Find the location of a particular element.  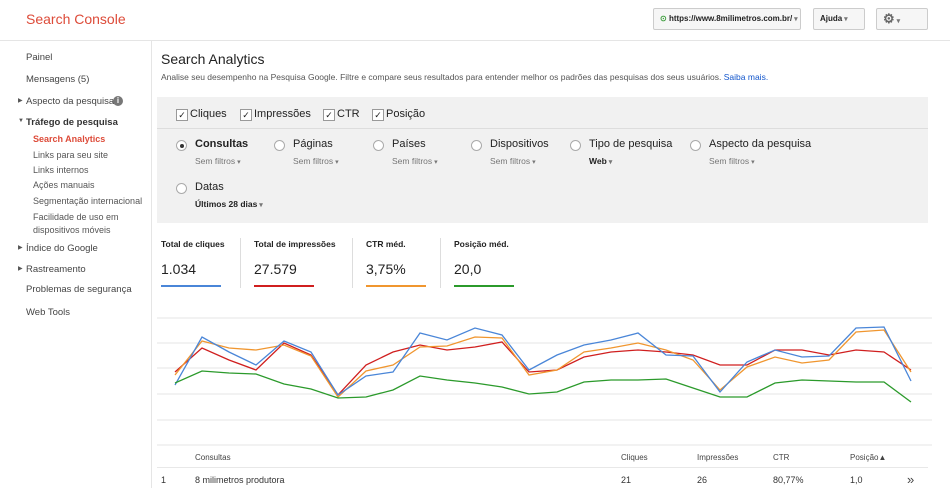

nav-item: Mensagens (5) is located at coordinates (58, 79).